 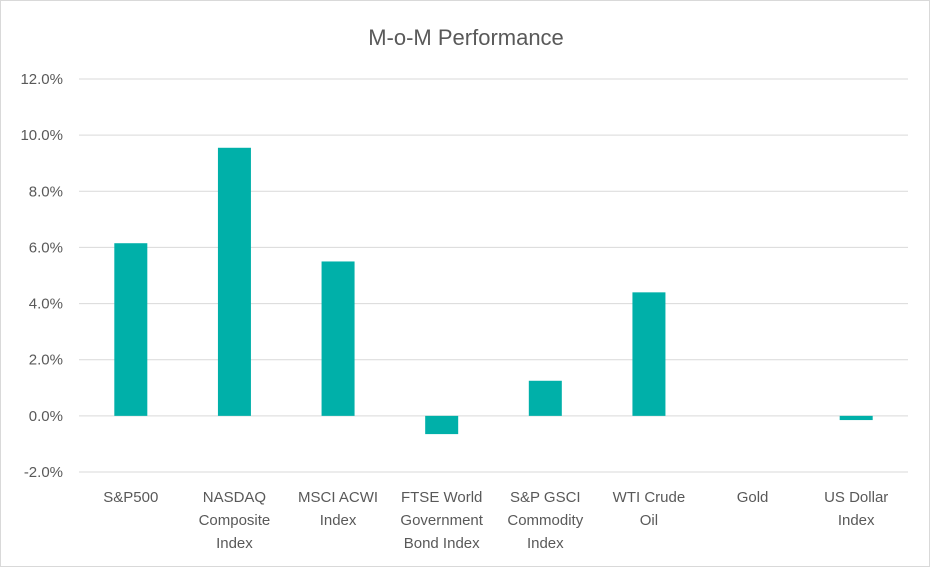 What do you see at coordinates (338, 497) in the screenshot?
I see `x-category-label-line: MSCI ACWI` at bounding box center [338, 497].